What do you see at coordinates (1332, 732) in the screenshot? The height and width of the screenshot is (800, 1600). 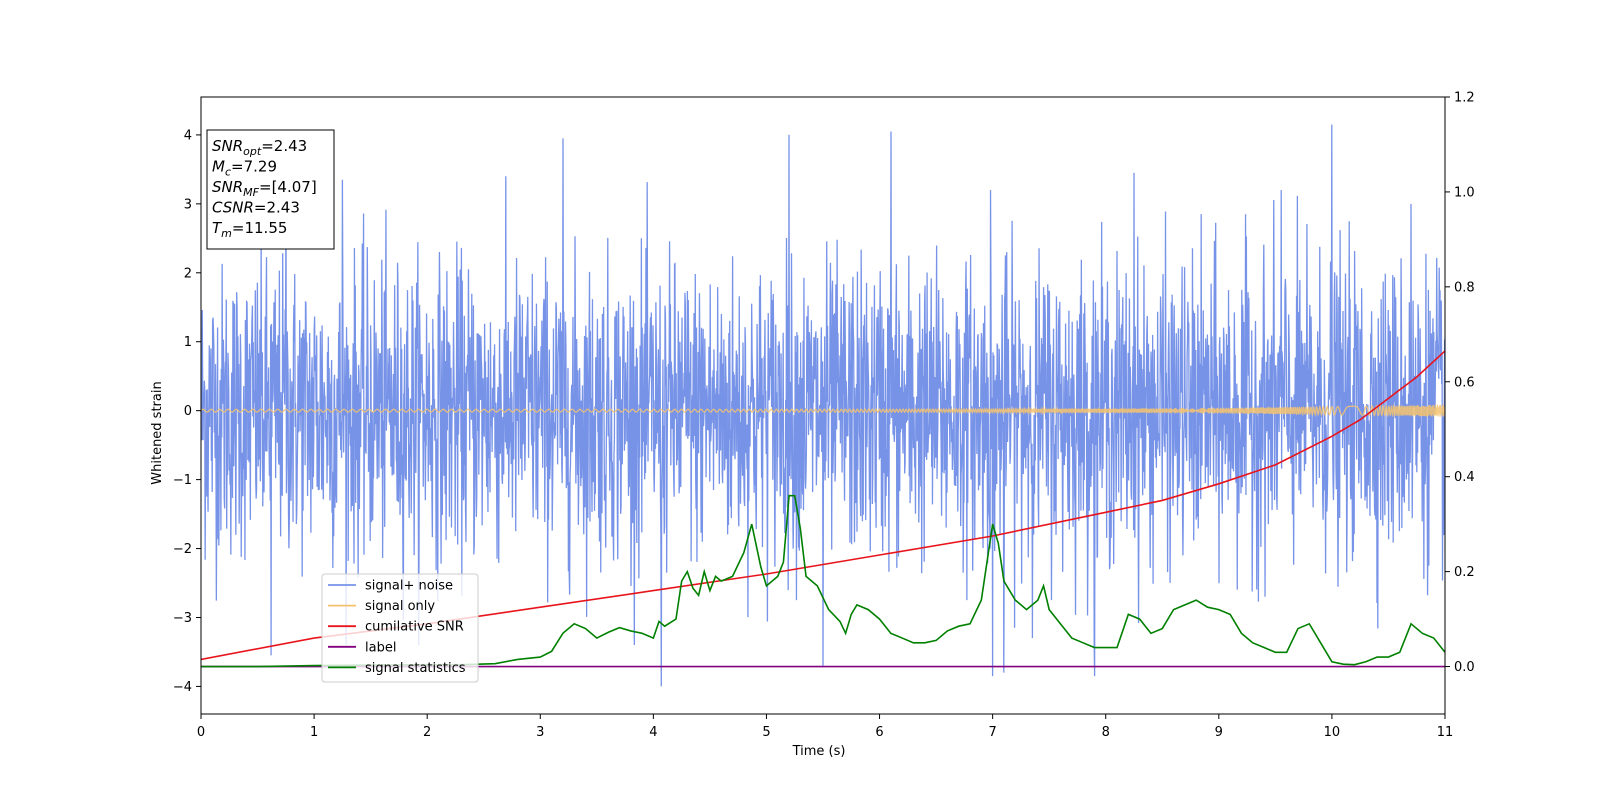 I see `x-tick-label: 10` at bounding box center [1332, 732].